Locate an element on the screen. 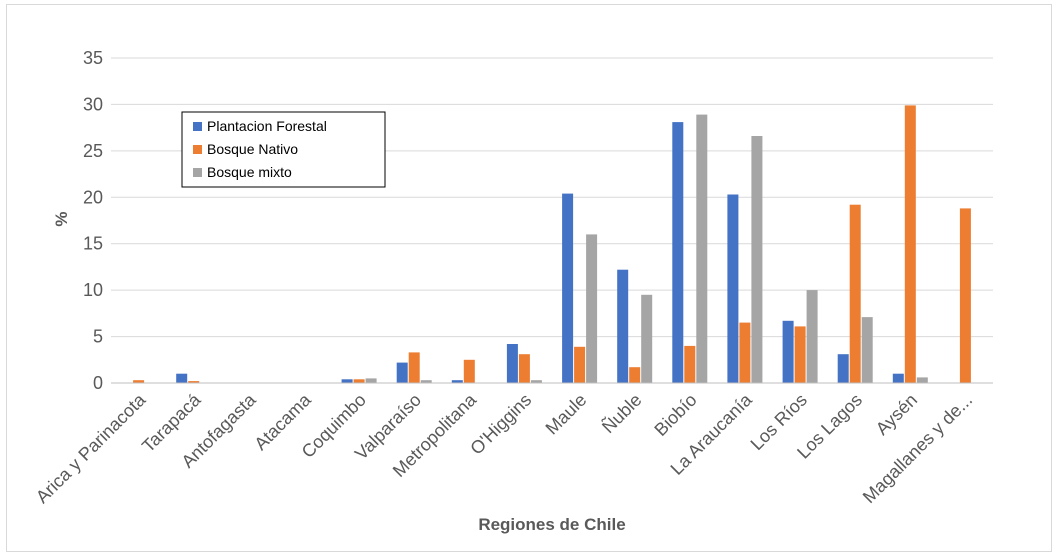 This screenshot has height=558, width=1060. x-tick-label: Maule is located at coordinates (566, 414).